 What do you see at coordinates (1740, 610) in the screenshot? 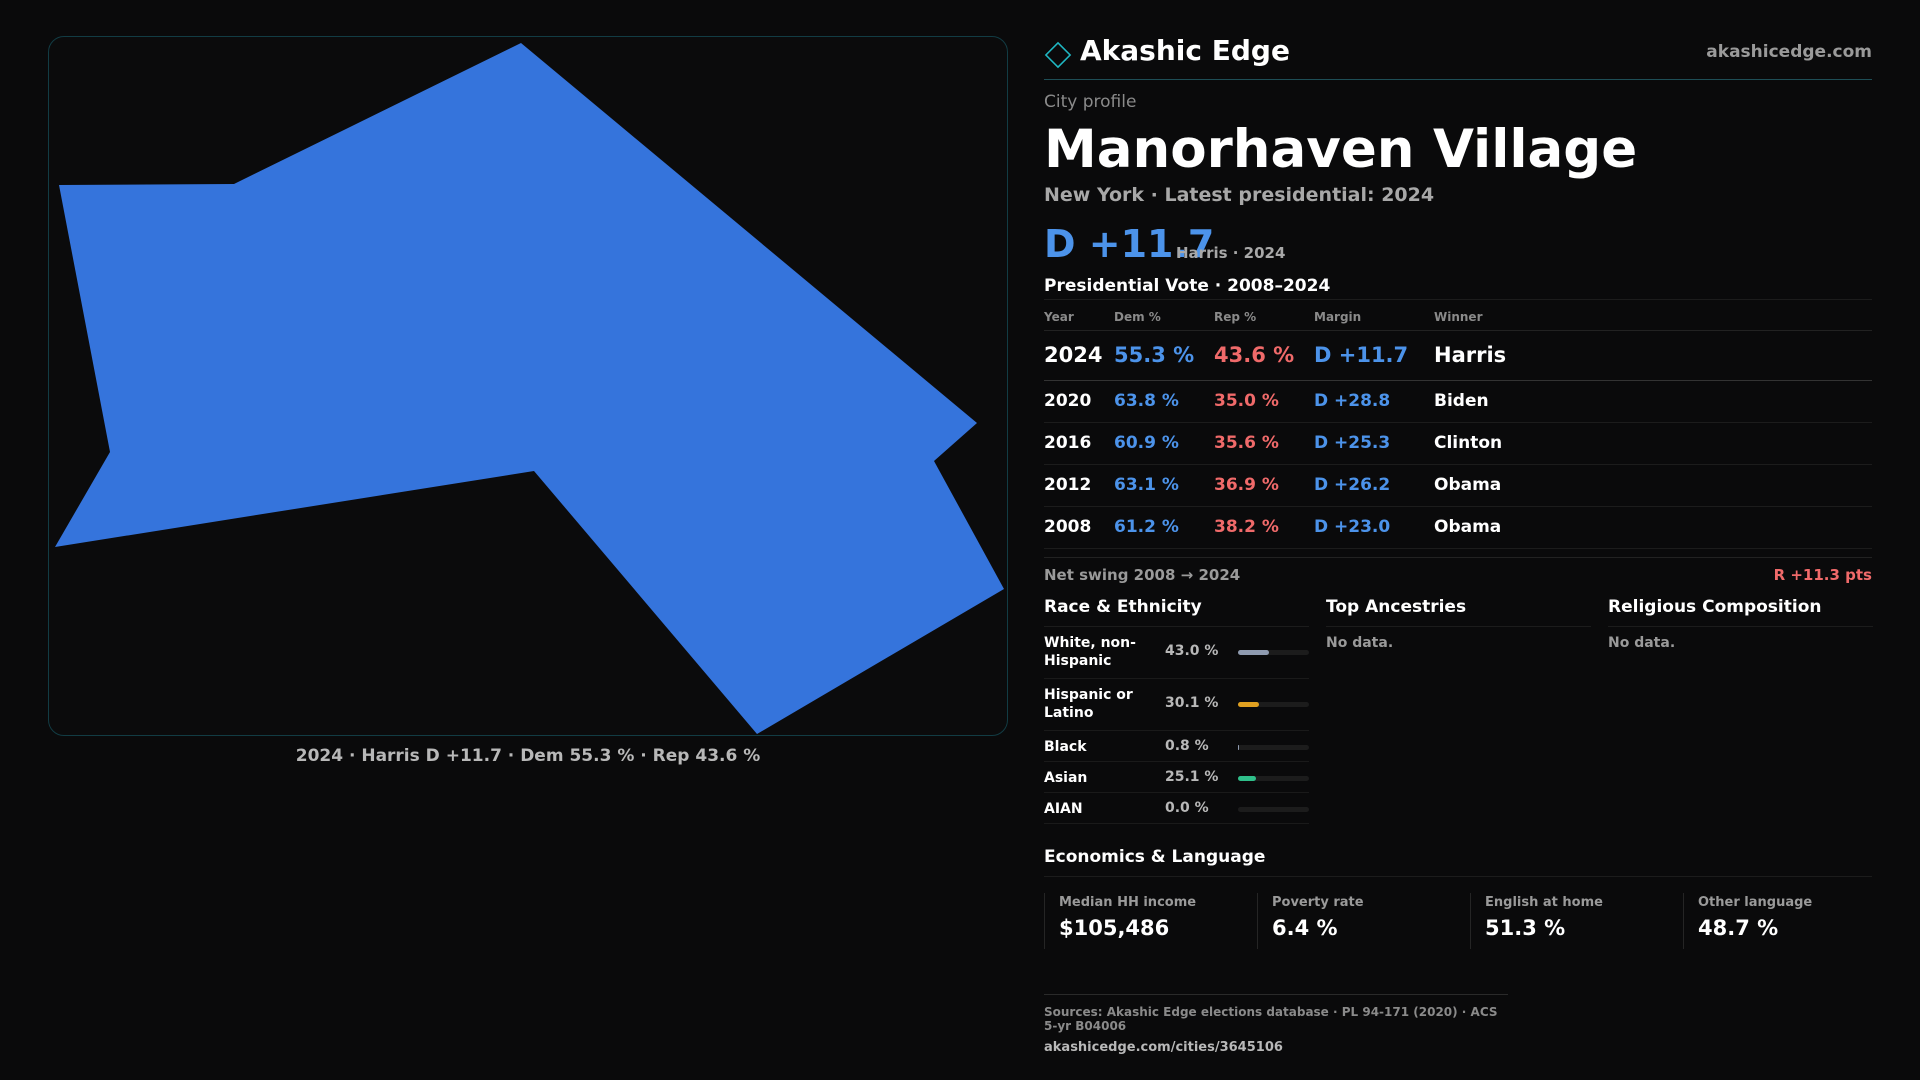
I see `religion-title: Religious Composition` at bounding box center [1740, 610].